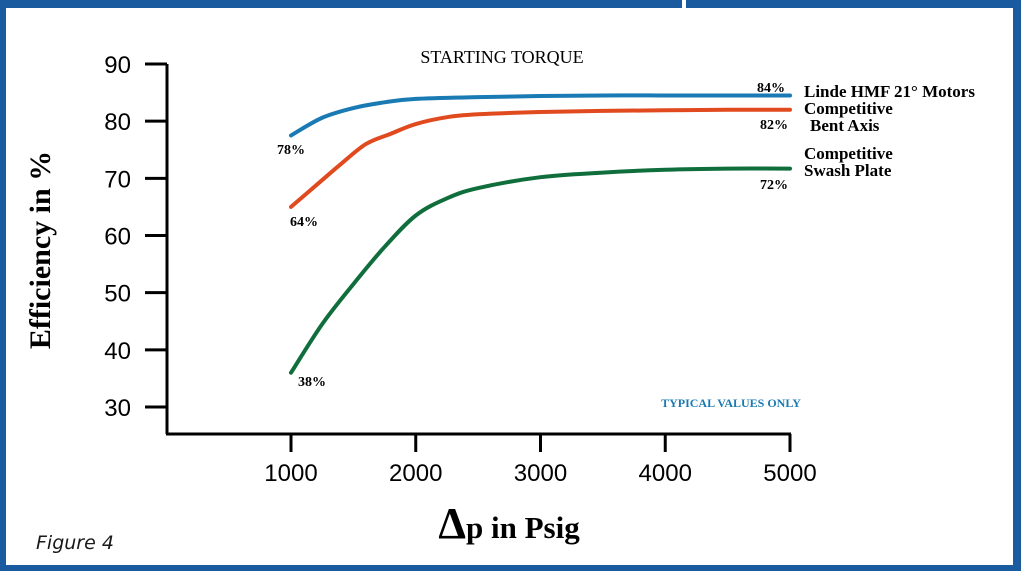 This screenshot has height=571, width=1021. I want to click on start-label-linde-hmf: 78%, so click(291, 150).